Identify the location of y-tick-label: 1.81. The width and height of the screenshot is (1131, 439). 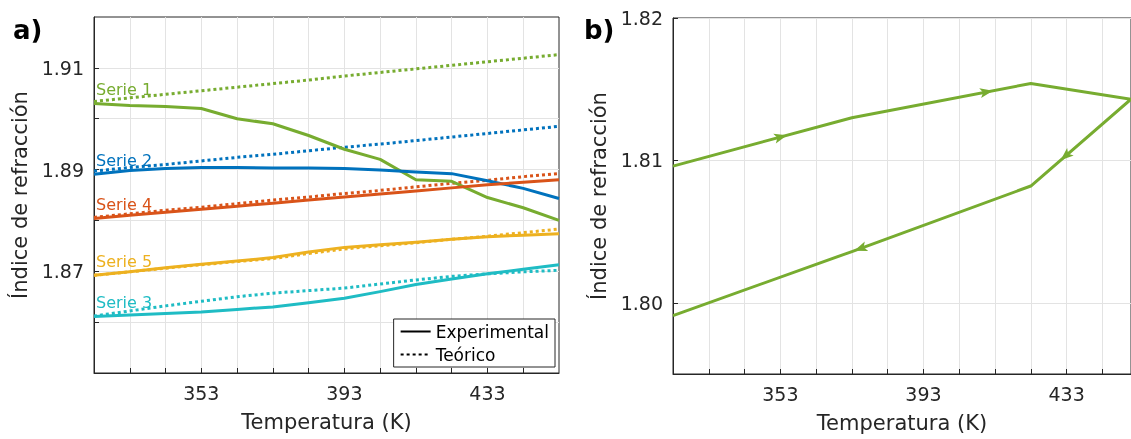
(641, 160).